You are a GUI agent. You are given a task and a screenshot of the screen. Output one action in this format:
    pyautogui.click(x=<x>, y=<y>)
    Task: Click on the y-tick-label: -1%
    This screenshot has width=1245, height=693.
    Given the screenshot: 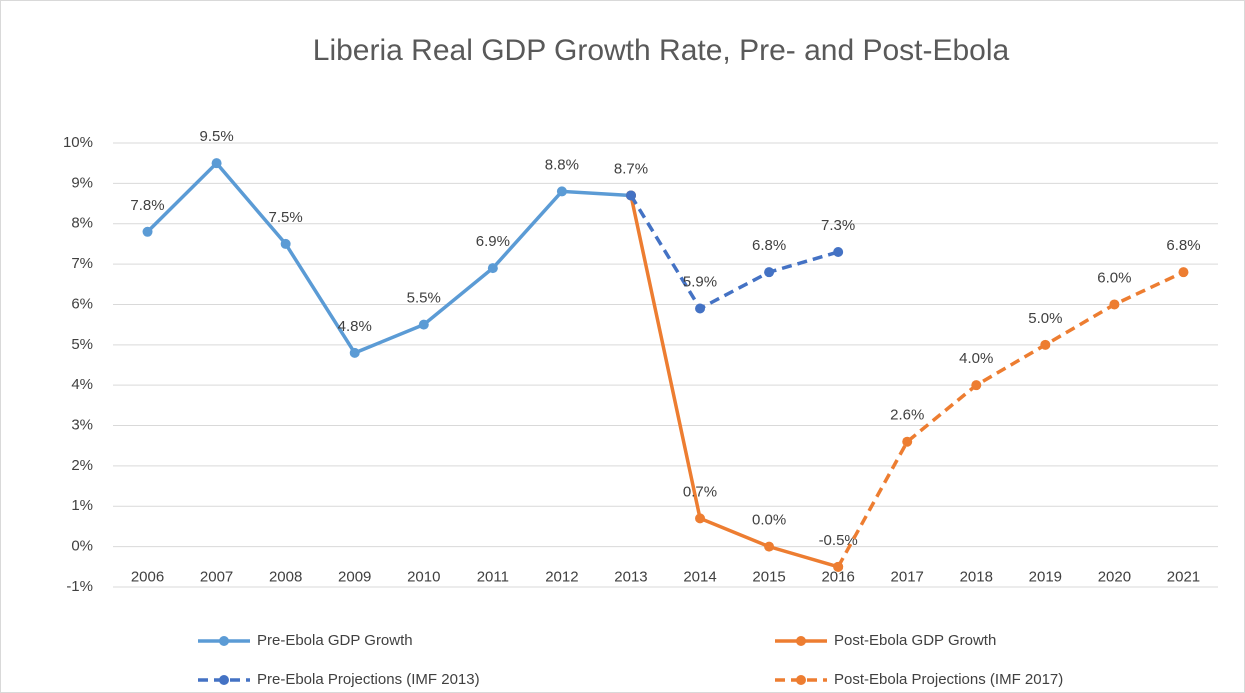 What is the action you would take?
    pyautogui.click(x=79, y=586)
    